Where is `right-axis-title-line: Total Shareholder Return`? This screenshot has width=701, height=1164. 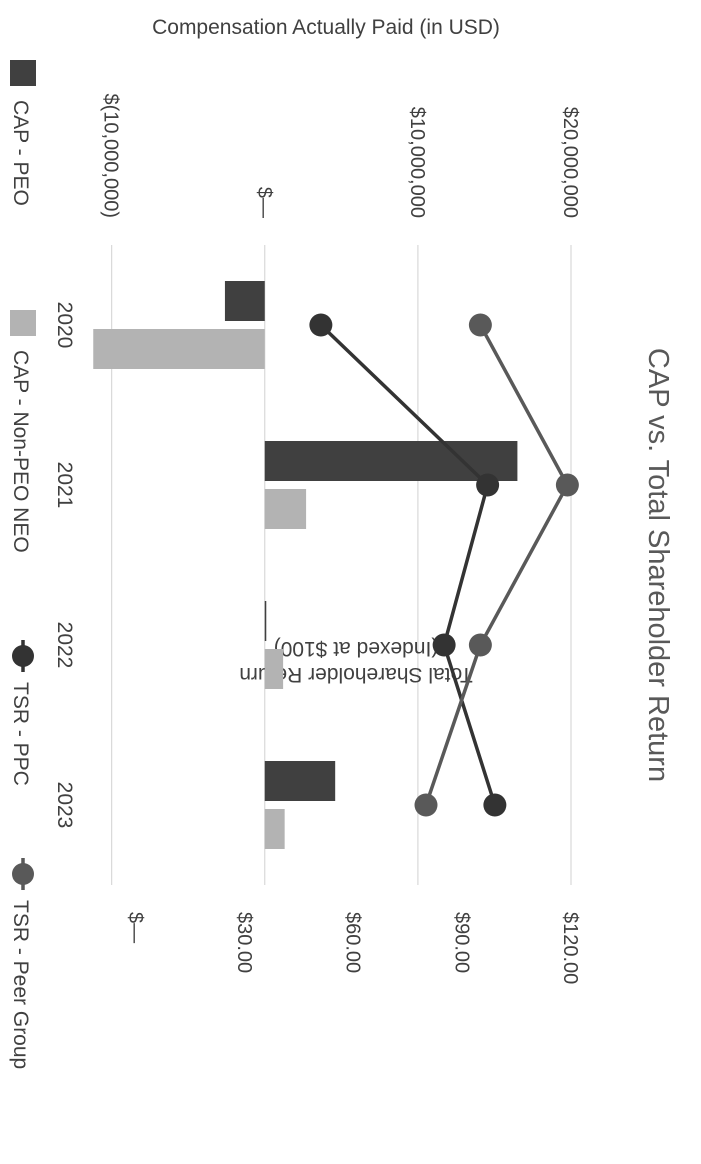
right-axis-title-line: Total Shareholder Return is located at coordinates (355, 674).